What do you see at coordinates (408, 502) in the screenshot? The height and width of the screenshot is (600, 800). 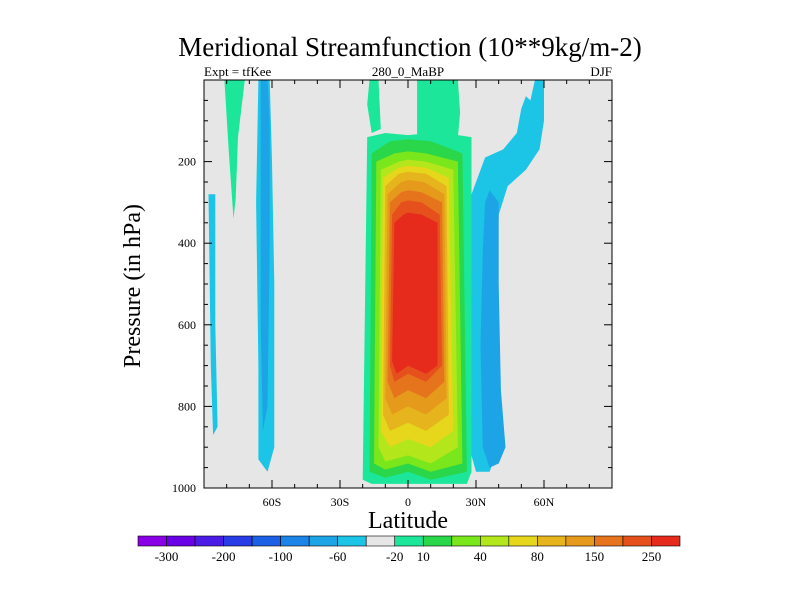 I see `x-tick-label: 0` at bounding box center [408, 502].